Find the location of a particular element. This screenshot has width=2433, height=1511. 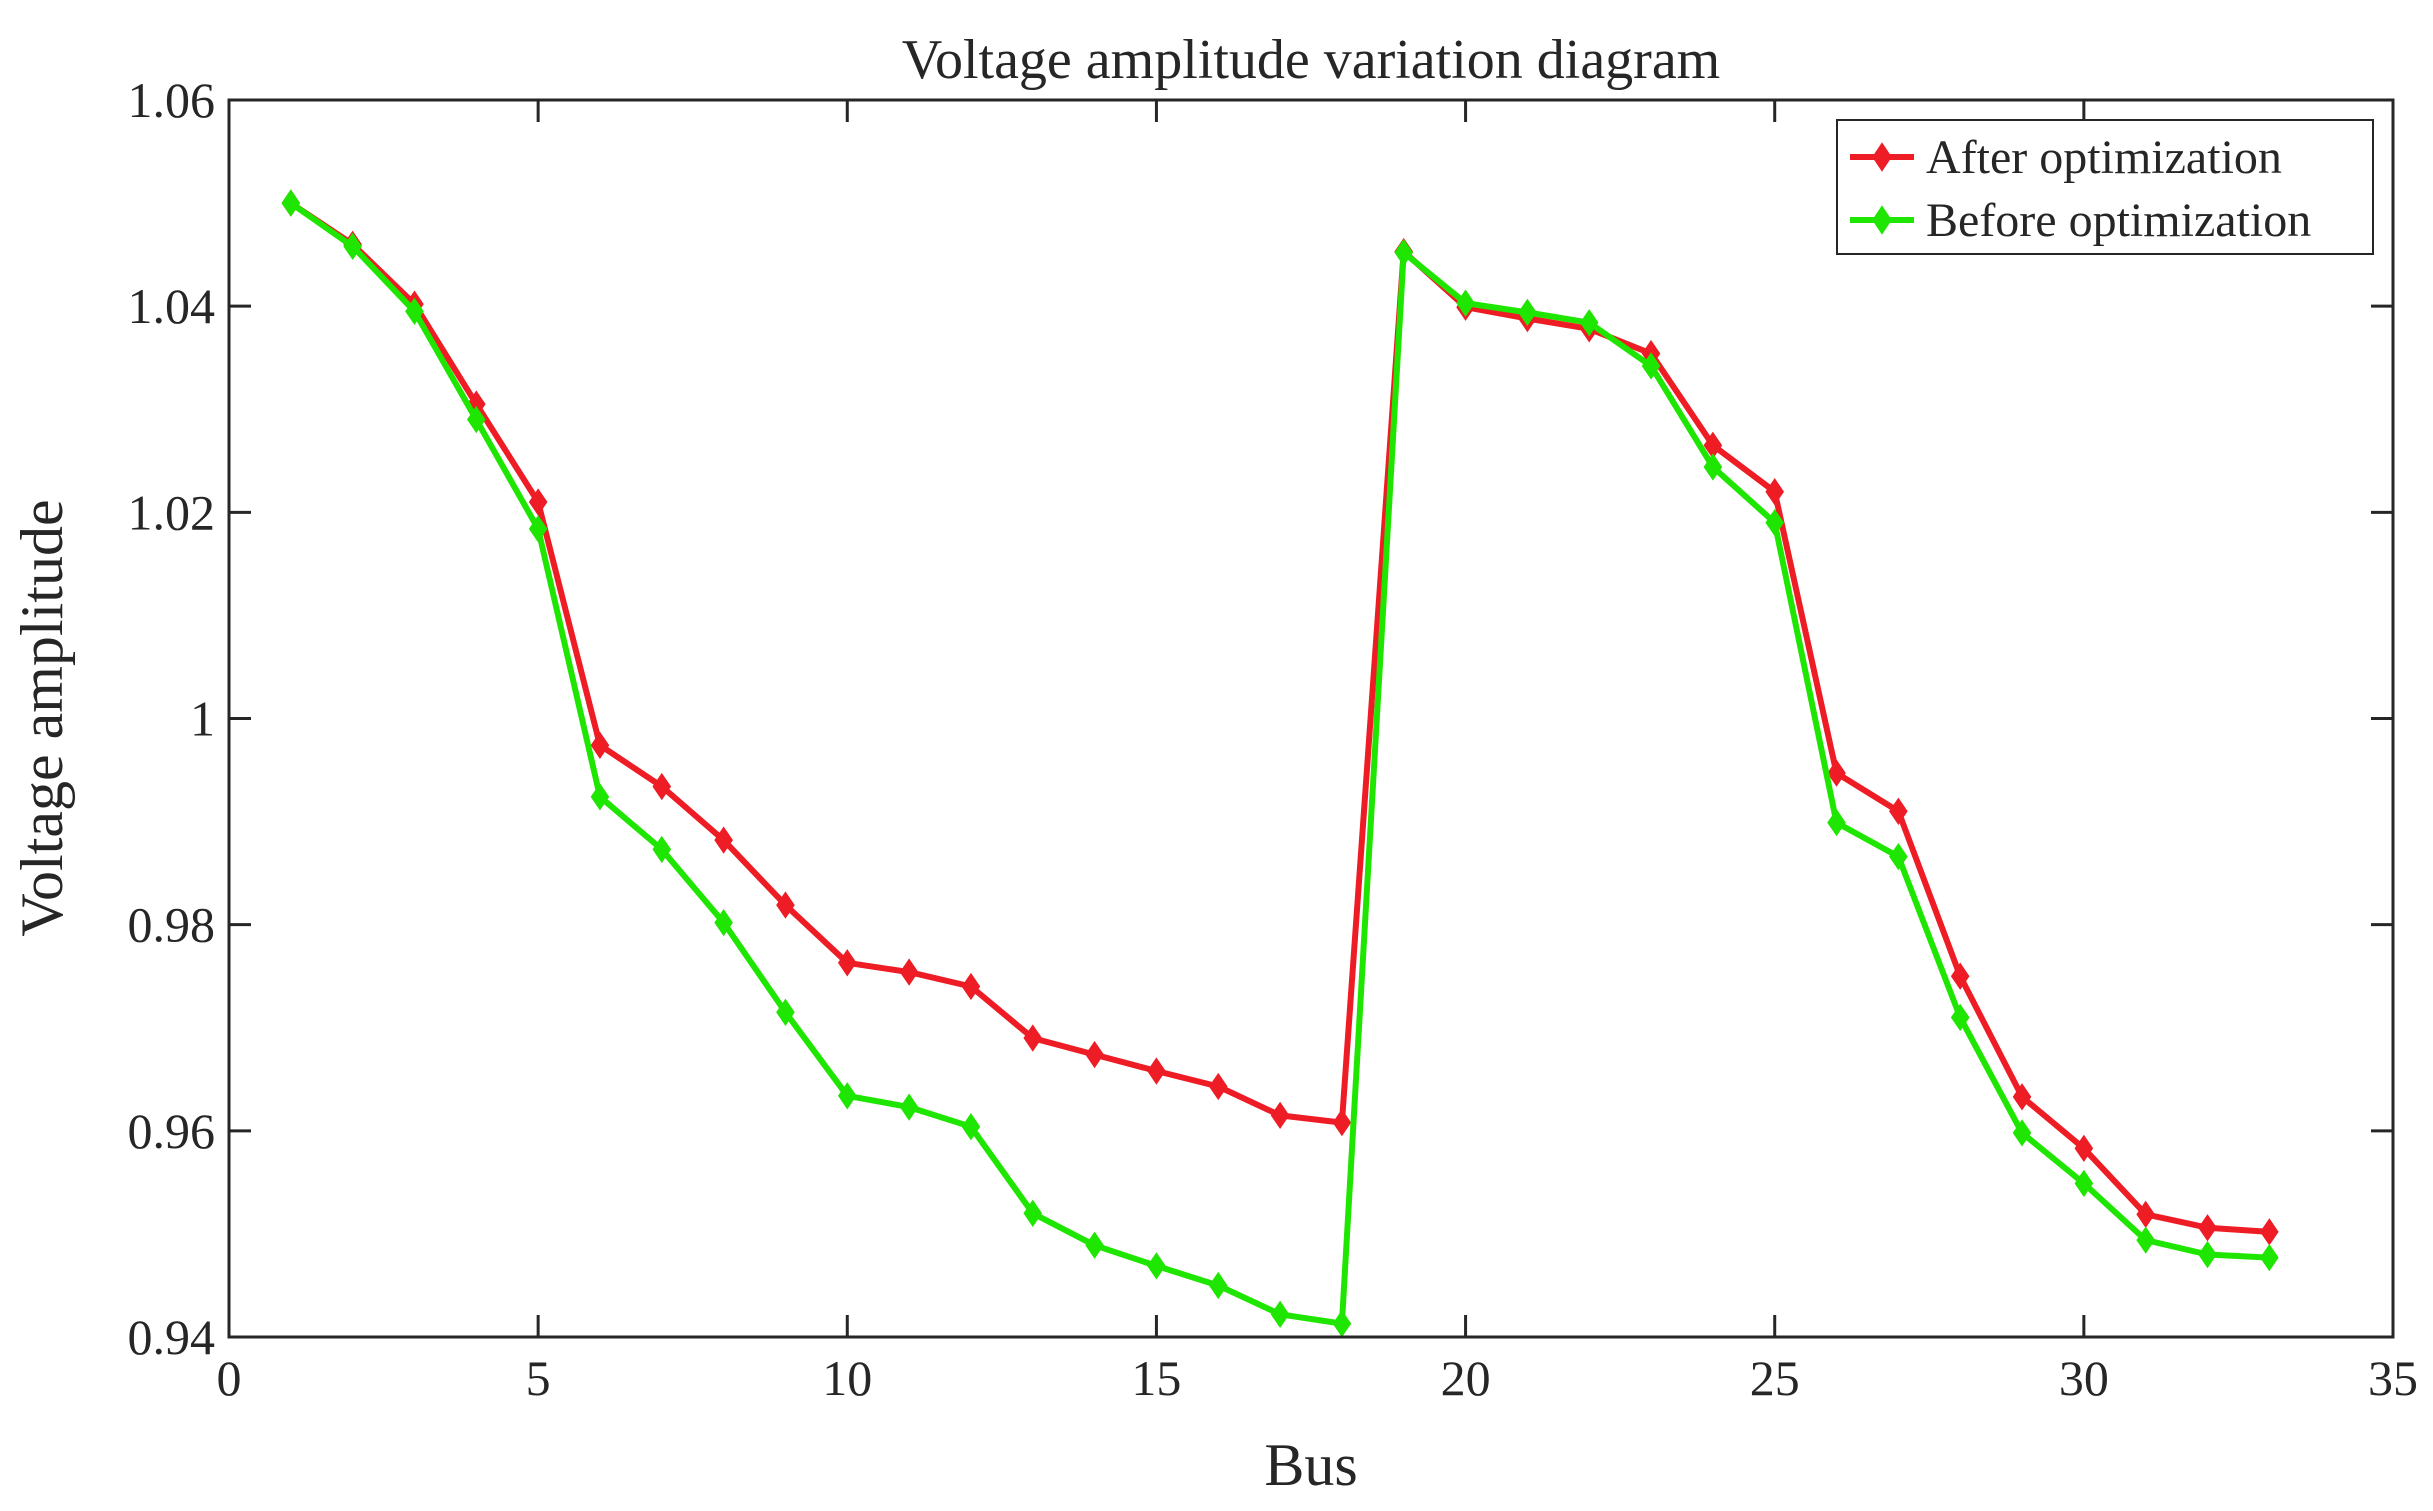

y-tick-label: 1.02 is located at coordinates (172, 512).